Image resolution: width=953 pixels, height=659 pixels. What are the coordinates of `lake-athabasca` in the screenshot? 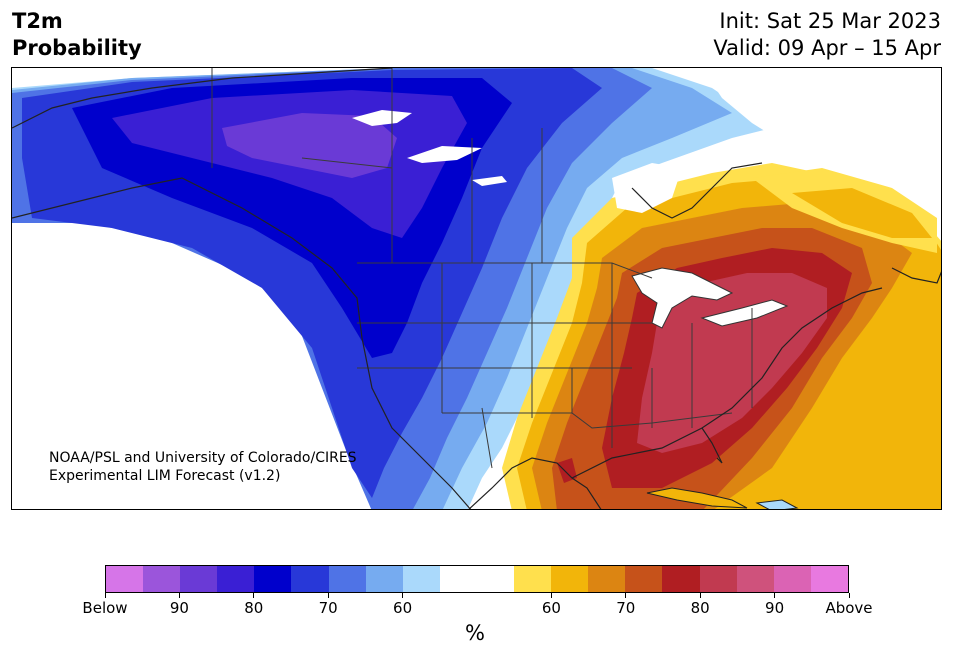 It's located at (489, 181).